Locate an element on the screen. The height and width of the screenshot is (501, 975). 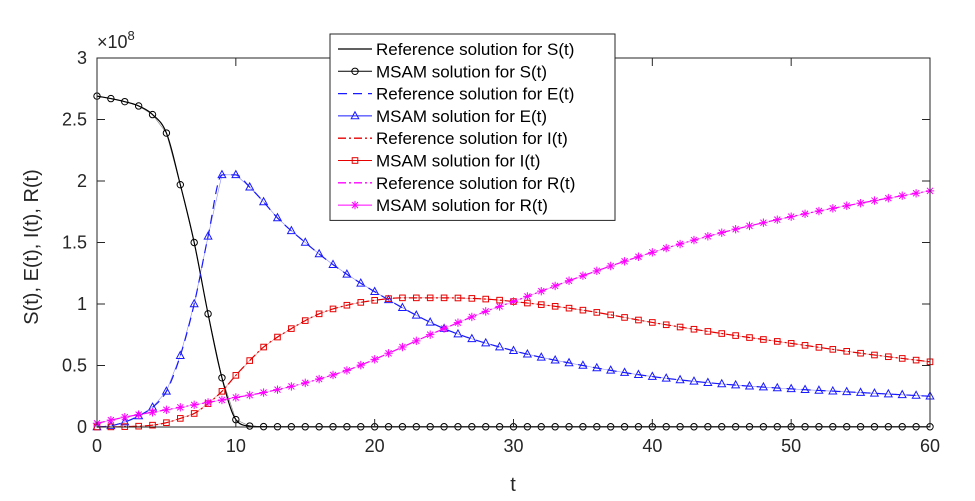
y-exponent-label: ×10⁸ is located at coordinates (116, 40).